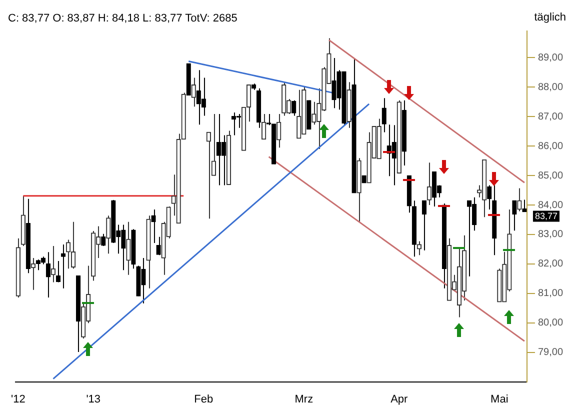 The image size is (578, 417). Describe the element at coordinates (551, 234) in the screenshot. I see `y-tick-label: 83,00` at that location.